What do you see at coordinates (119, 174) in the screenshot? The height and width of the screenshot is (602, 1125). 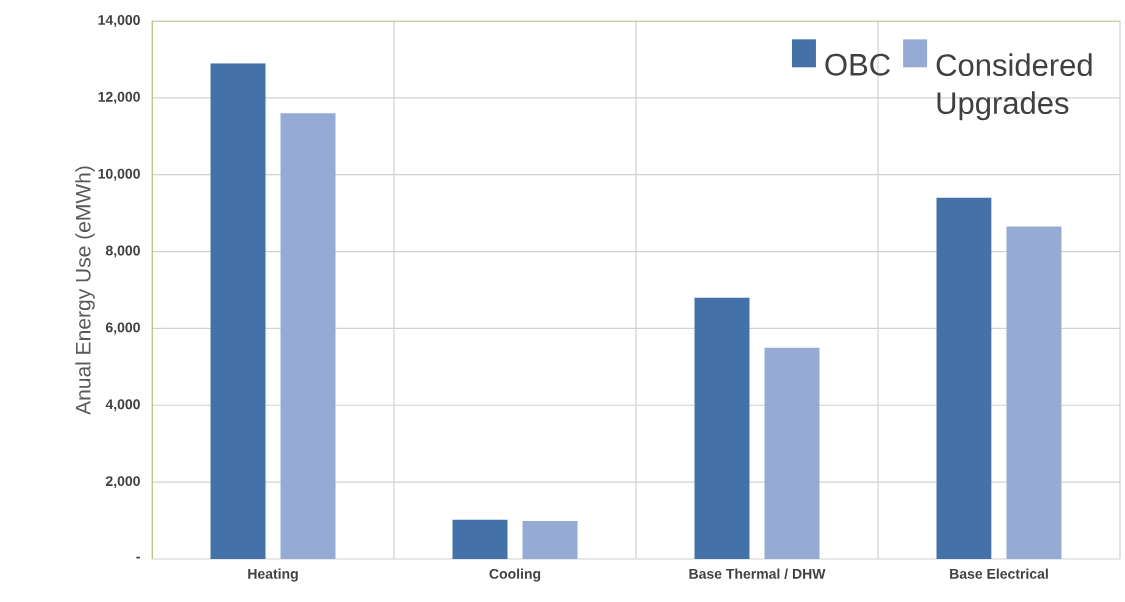 I see `y-tick-label: 10,000` at bounding box center [119, 174].